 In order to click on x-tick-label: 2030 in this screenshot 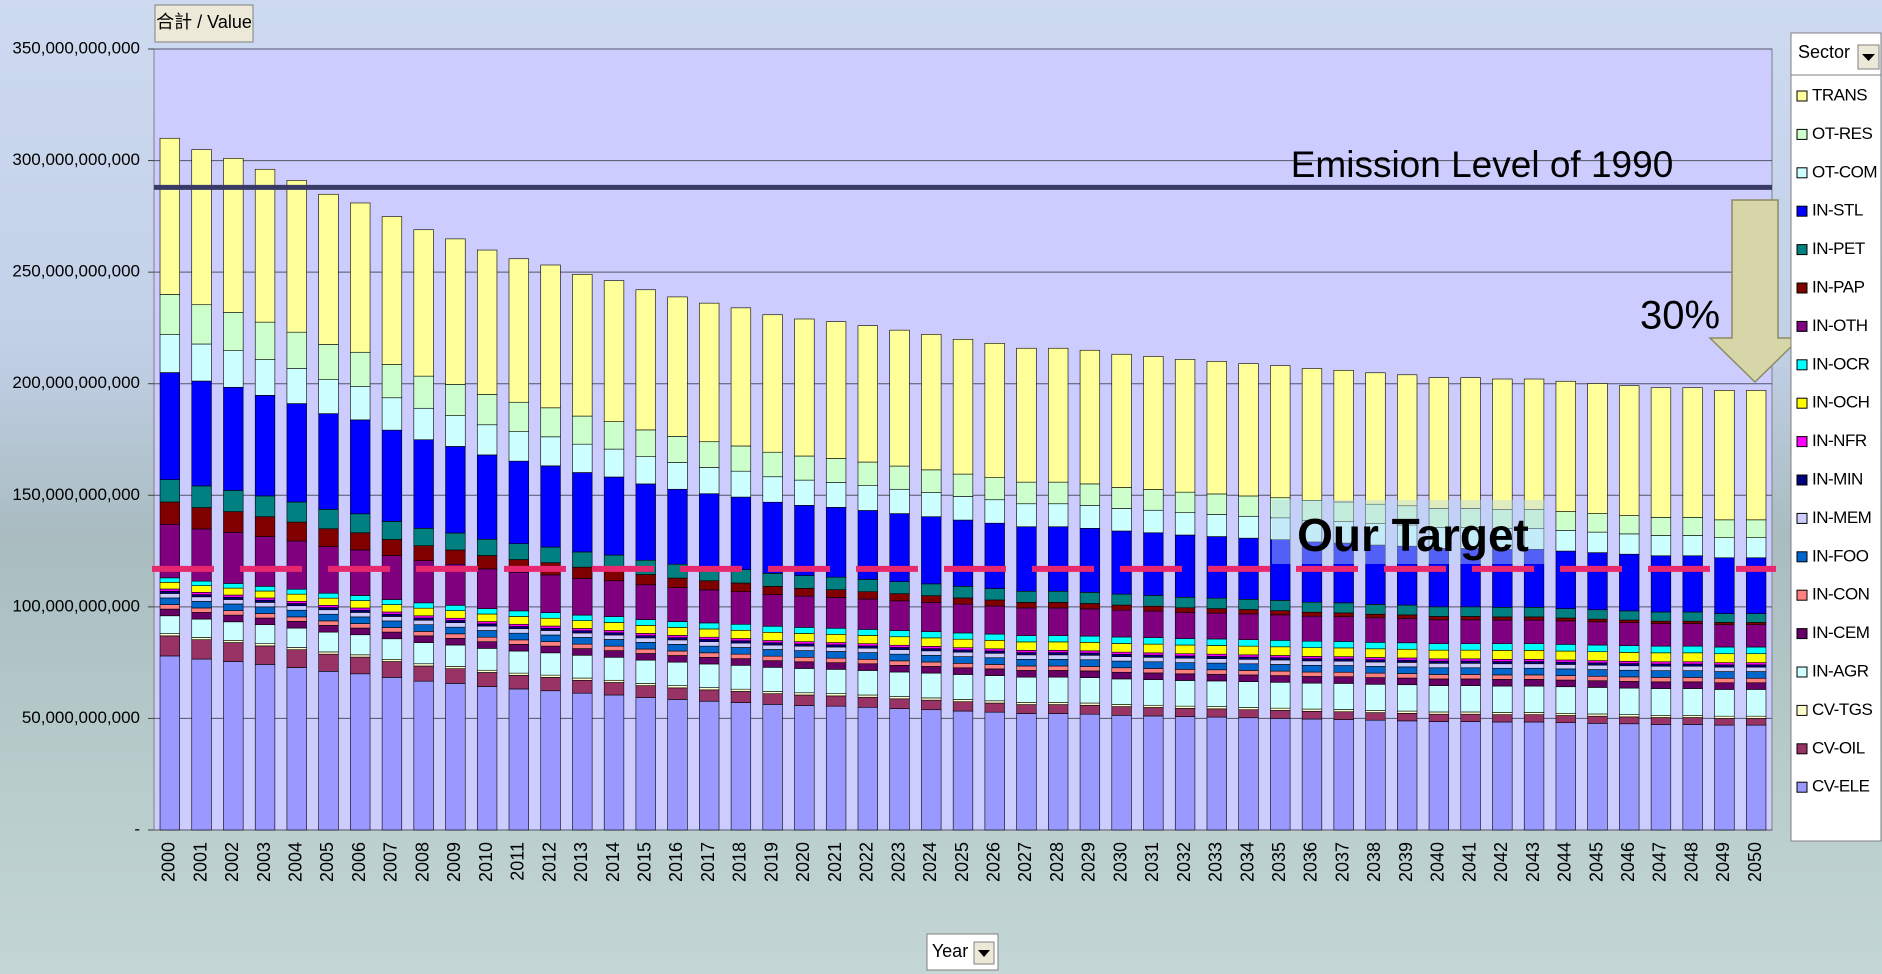, I will do `click(1120, 862)`.